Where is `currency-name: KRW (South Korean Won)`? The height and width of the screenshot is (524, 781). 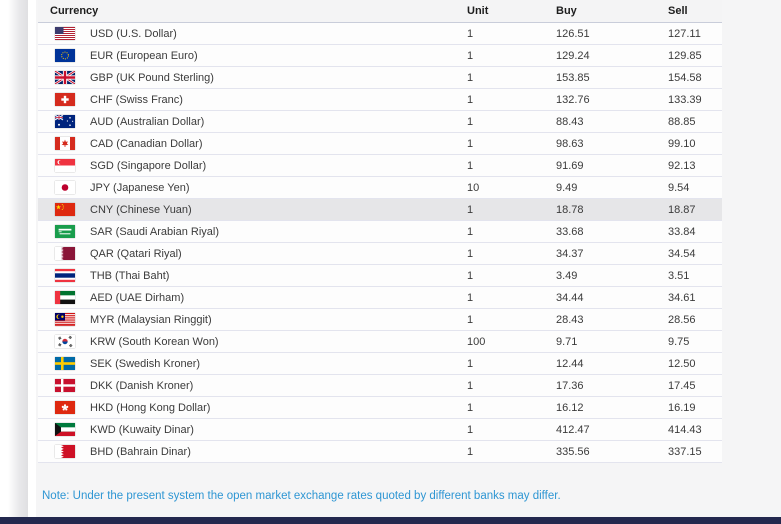
currency-name: KRW (South Korean Won) is located at coordinates (154, 342).